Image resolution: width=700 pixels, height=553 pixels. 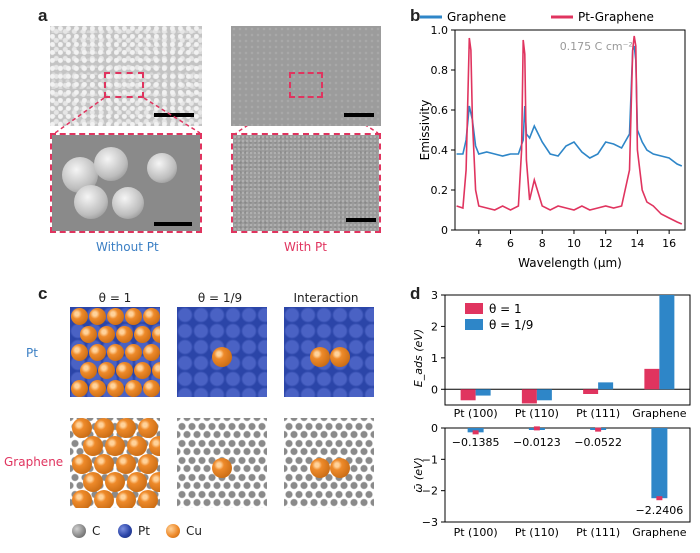 I want to click on legend-label: Graphene, so click(x=476, y=17).